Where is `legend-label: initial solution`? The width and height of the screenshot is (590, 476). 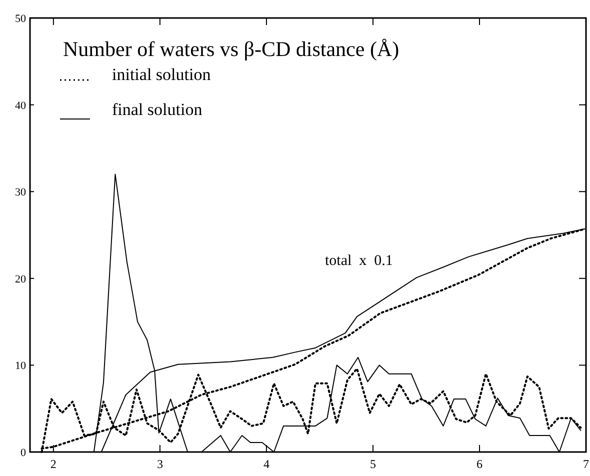 legend-label: initial solution is located at coordinates (162, 74).